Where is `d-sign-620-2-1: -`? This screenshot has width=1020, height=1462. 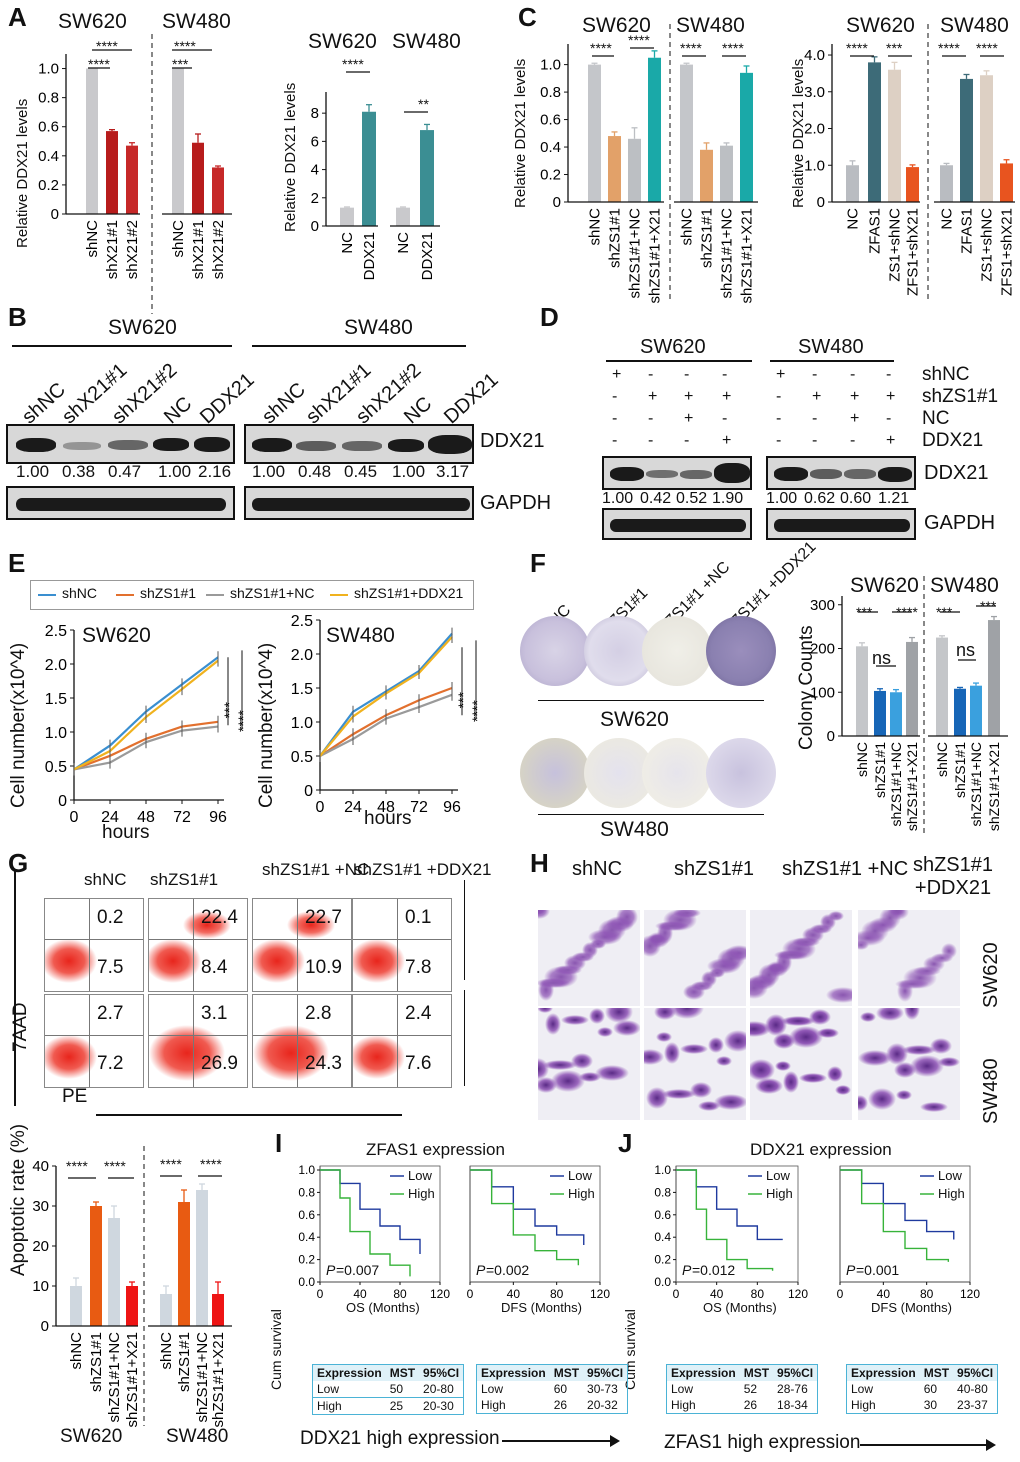 d-sign-620-2-1: - is located at coordinates (651, 418).